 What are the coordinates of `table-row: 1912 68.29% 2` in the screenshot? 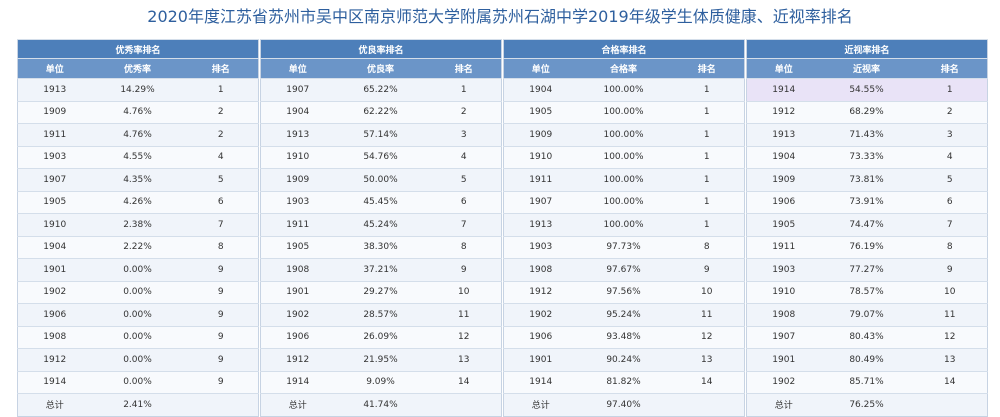 It's located at (867, 112).